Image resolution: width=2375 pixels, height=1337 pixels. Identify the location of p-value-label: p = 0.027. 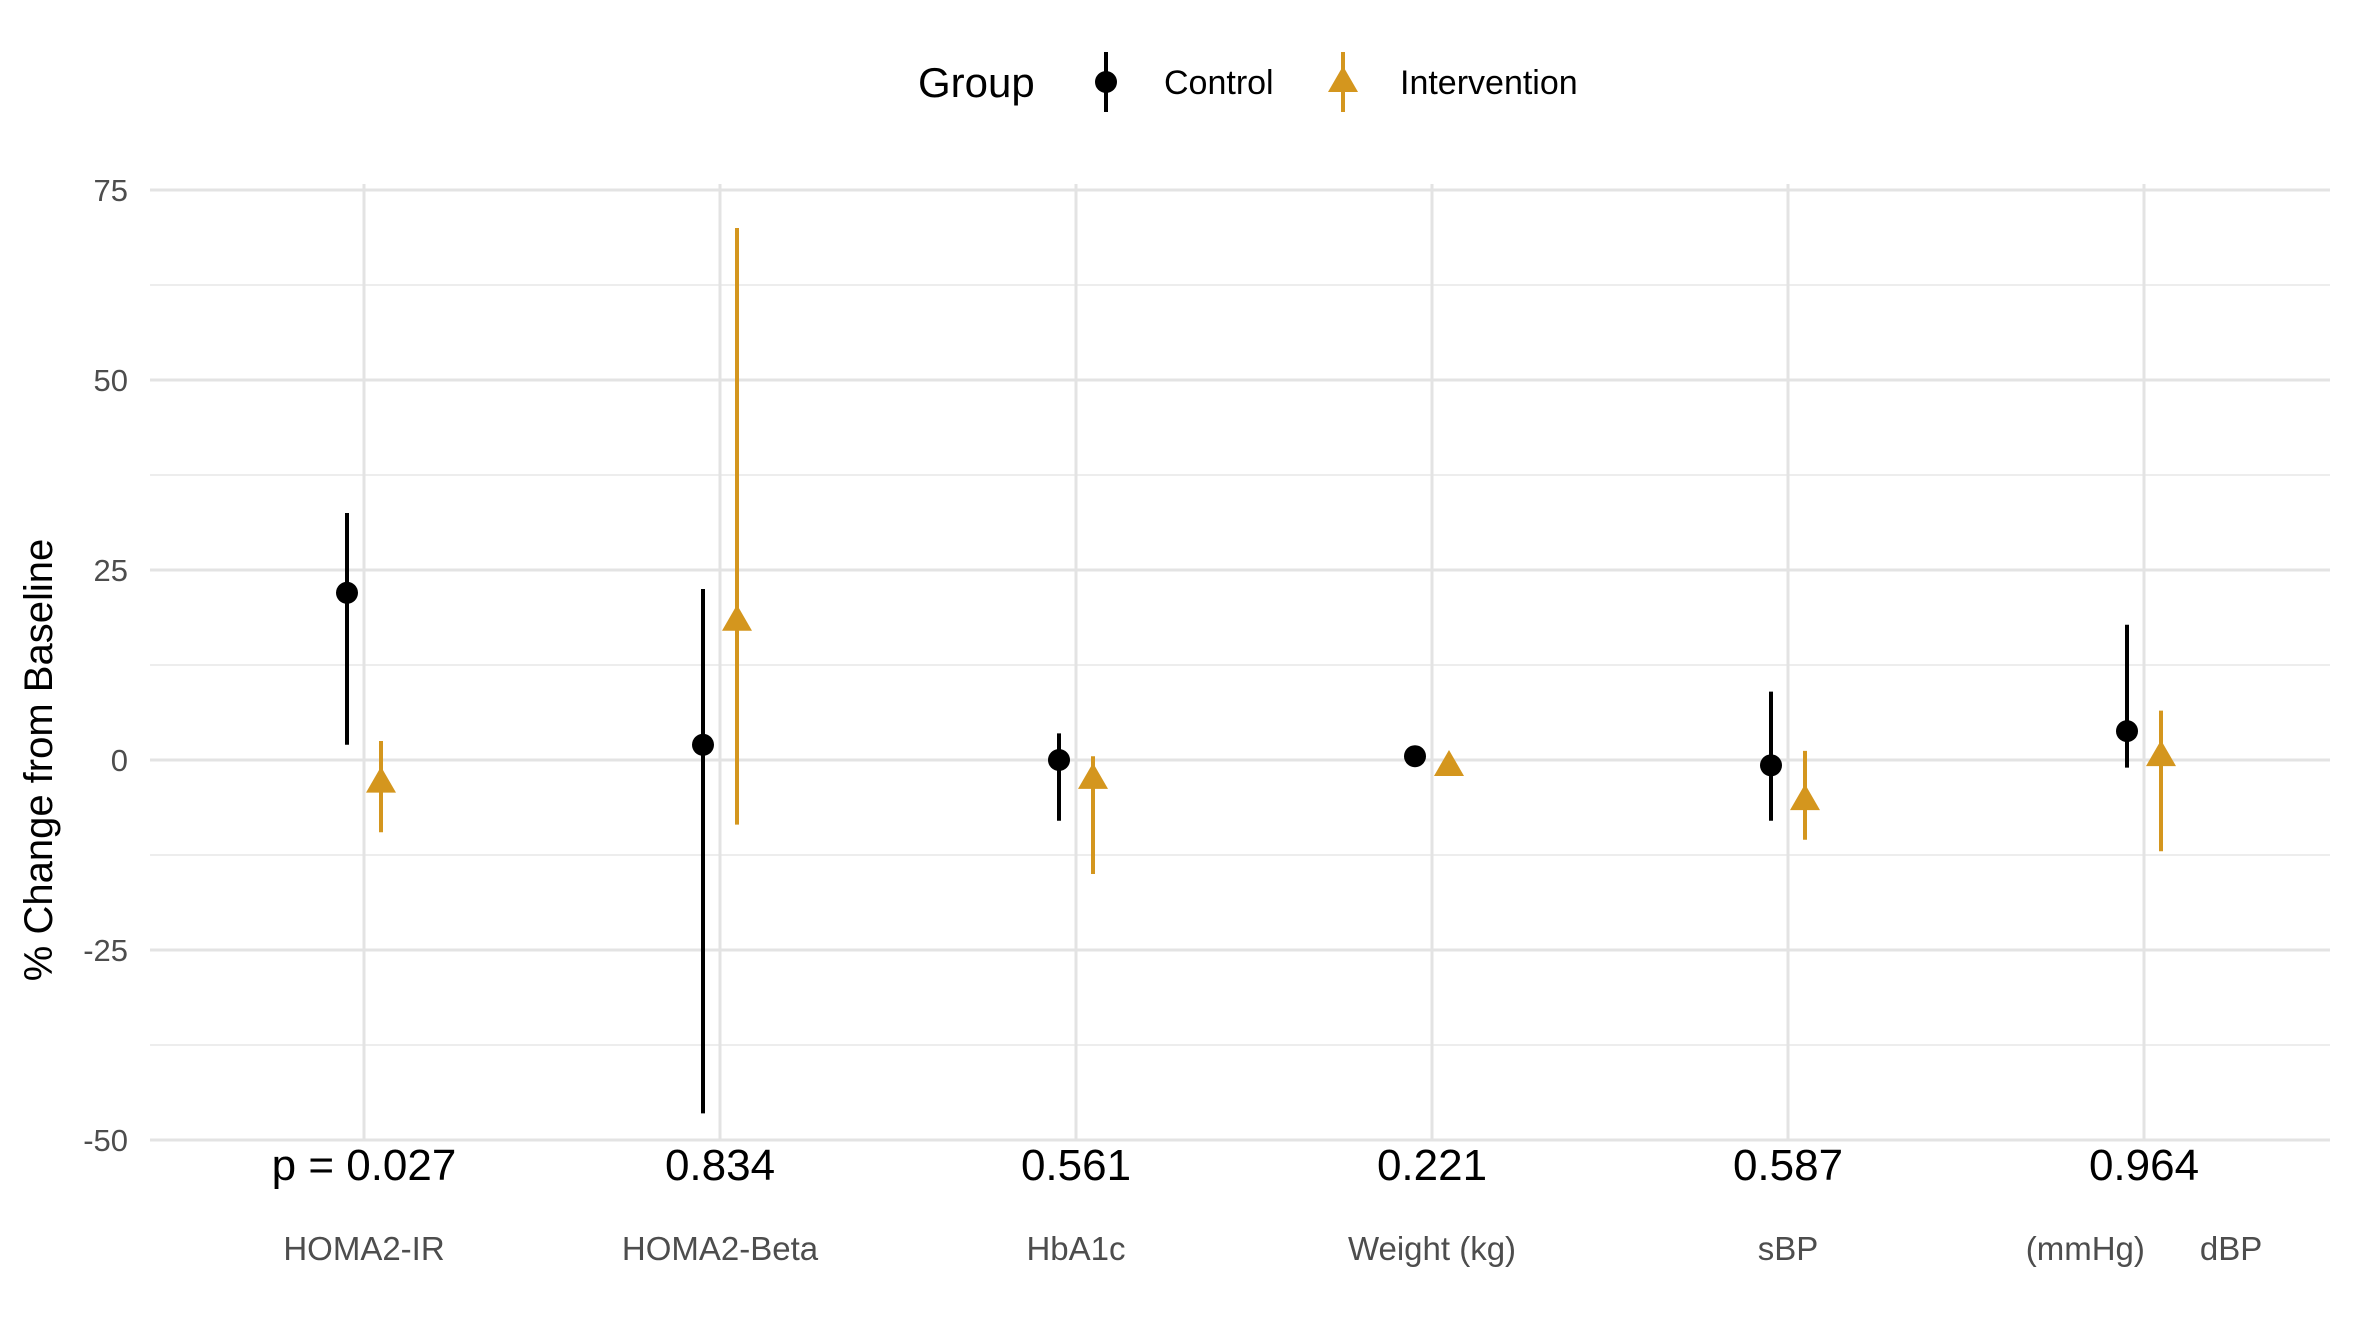
(364, 1165).